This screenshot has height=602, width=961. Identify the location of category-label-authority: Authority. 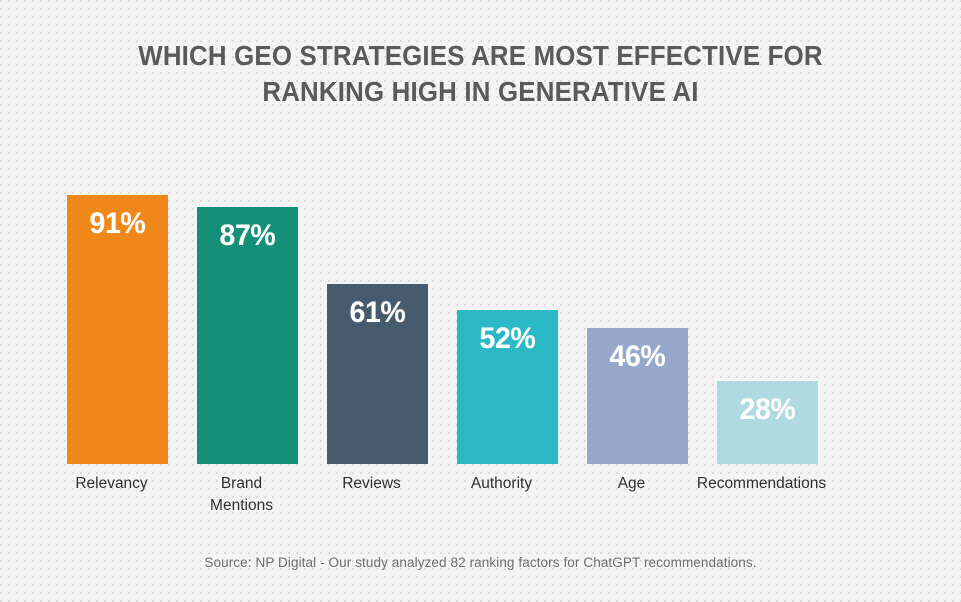
(501, 483).